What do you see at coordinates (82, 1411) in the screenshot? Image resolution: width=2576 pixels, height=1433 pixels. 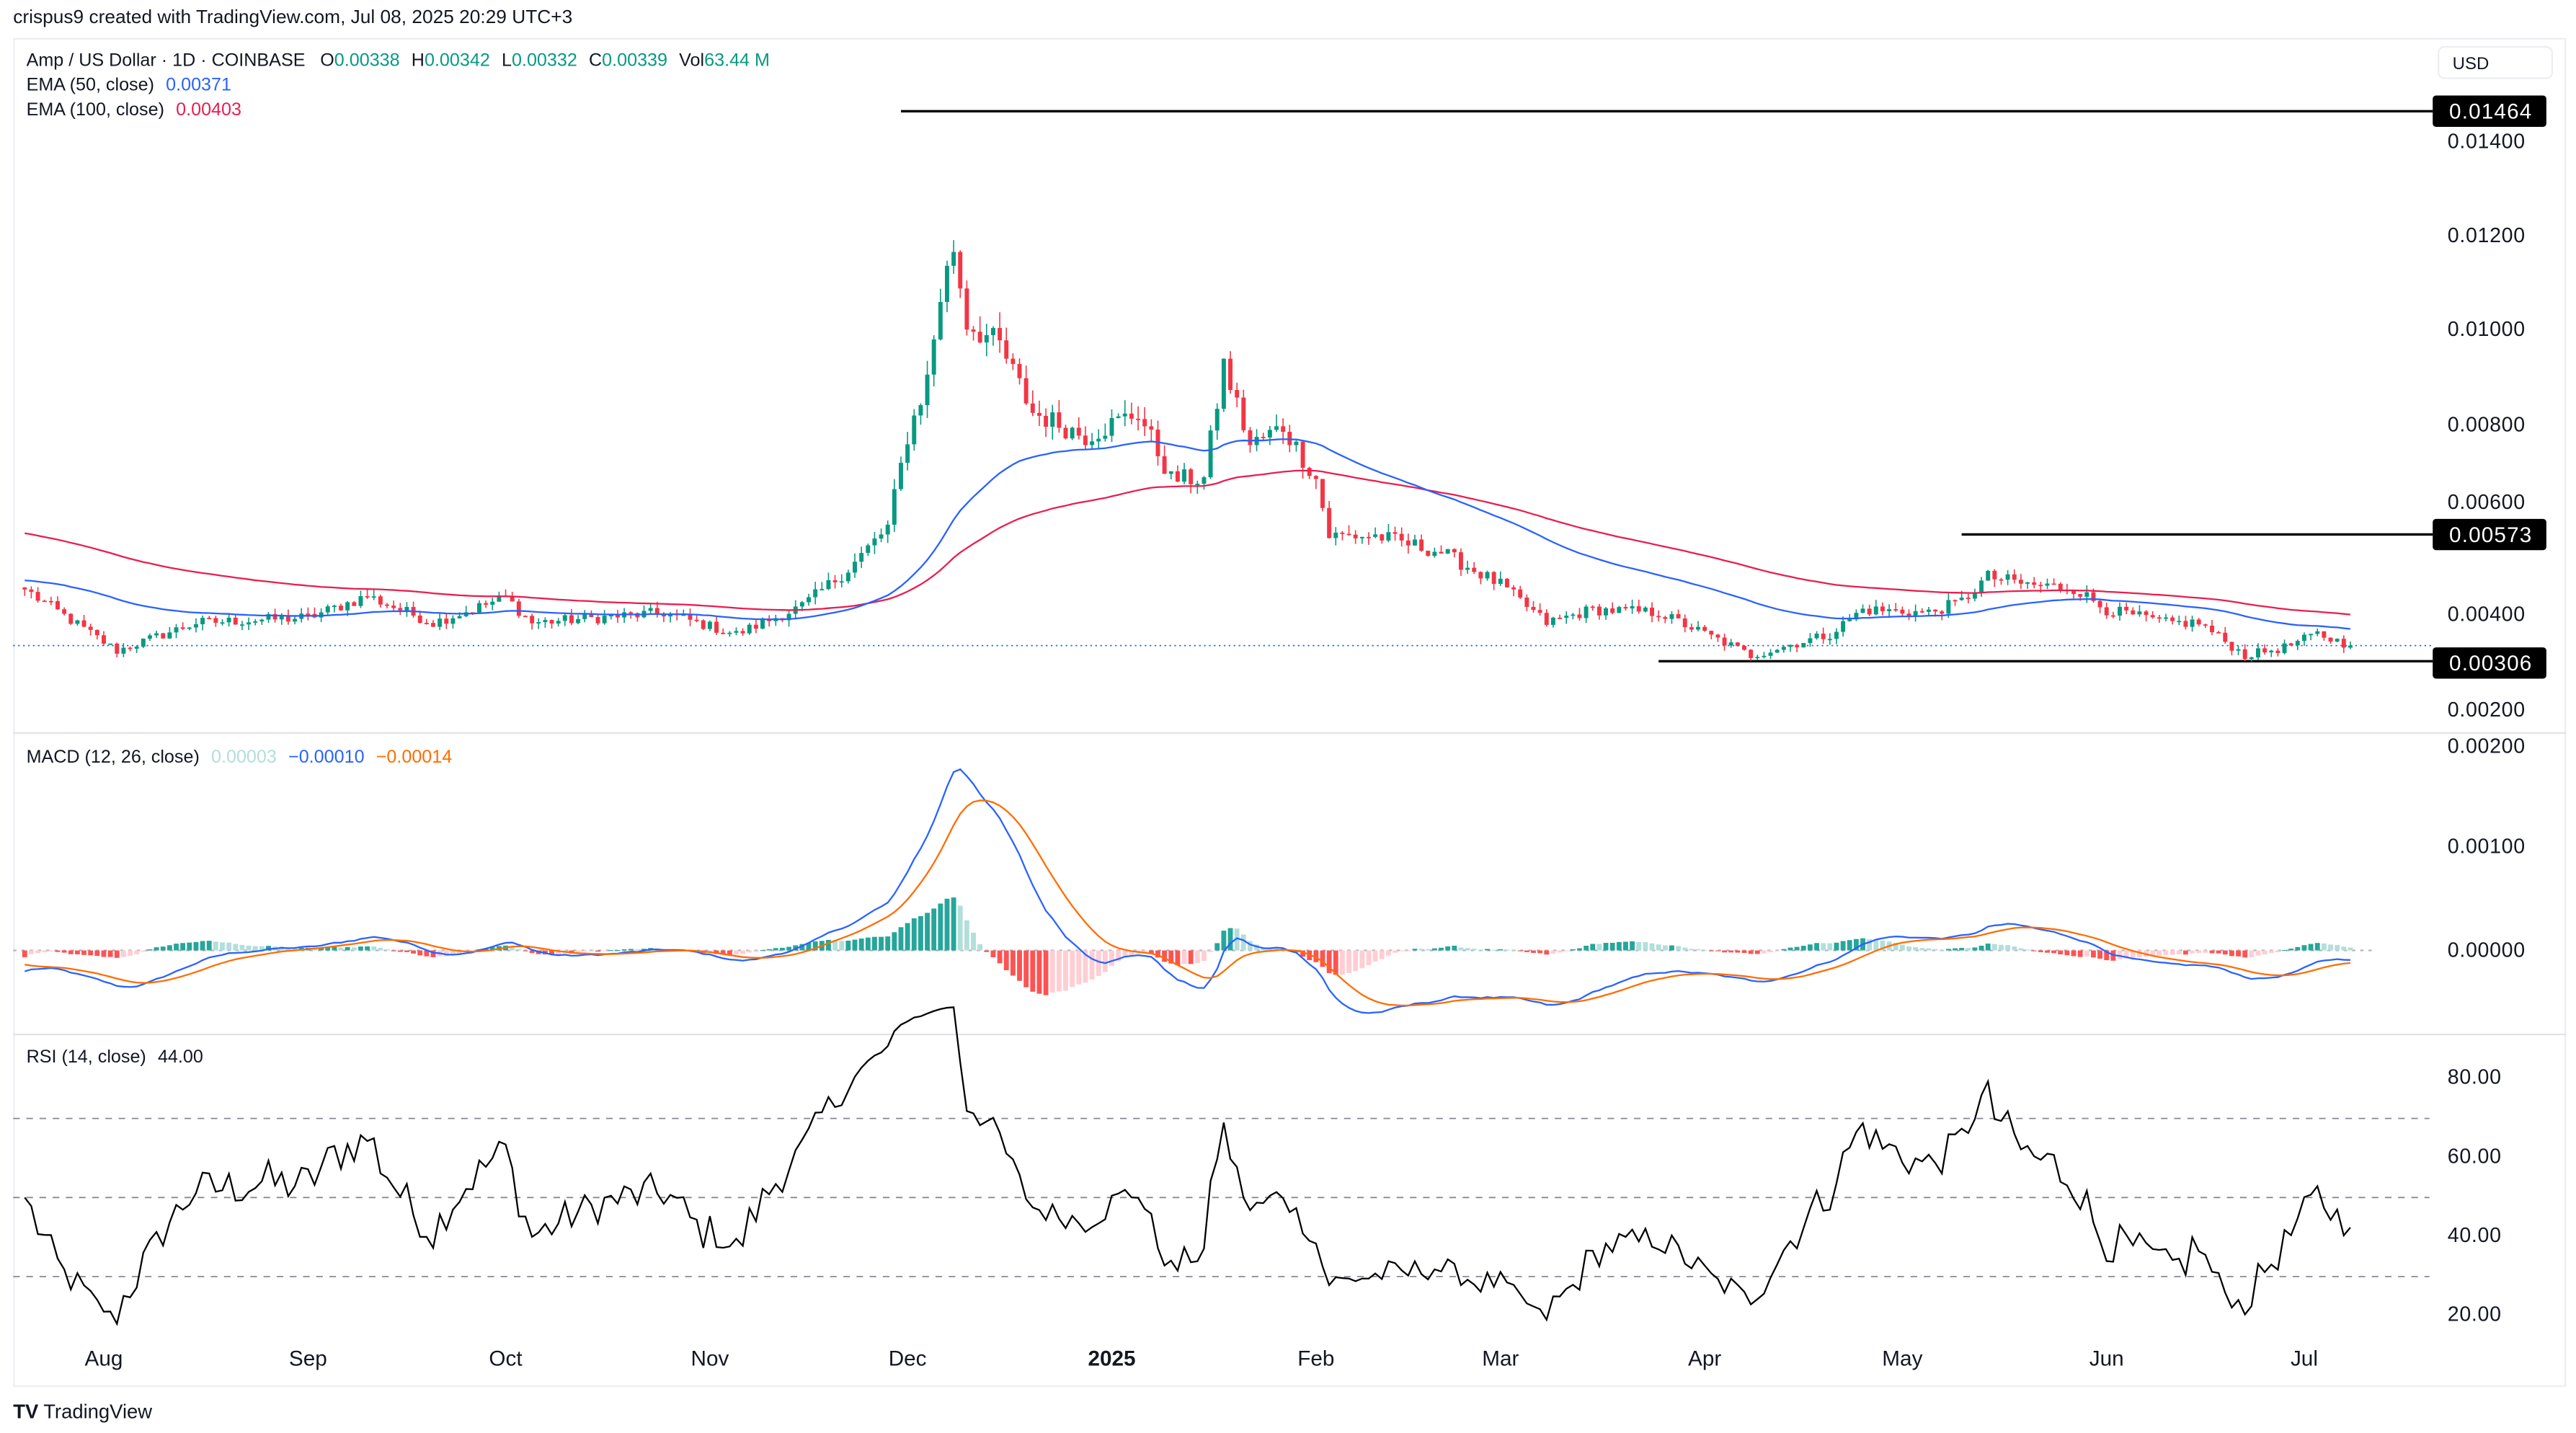 I see `tradingview-logo: TV TradingView` at bounding box center [82, 1411].